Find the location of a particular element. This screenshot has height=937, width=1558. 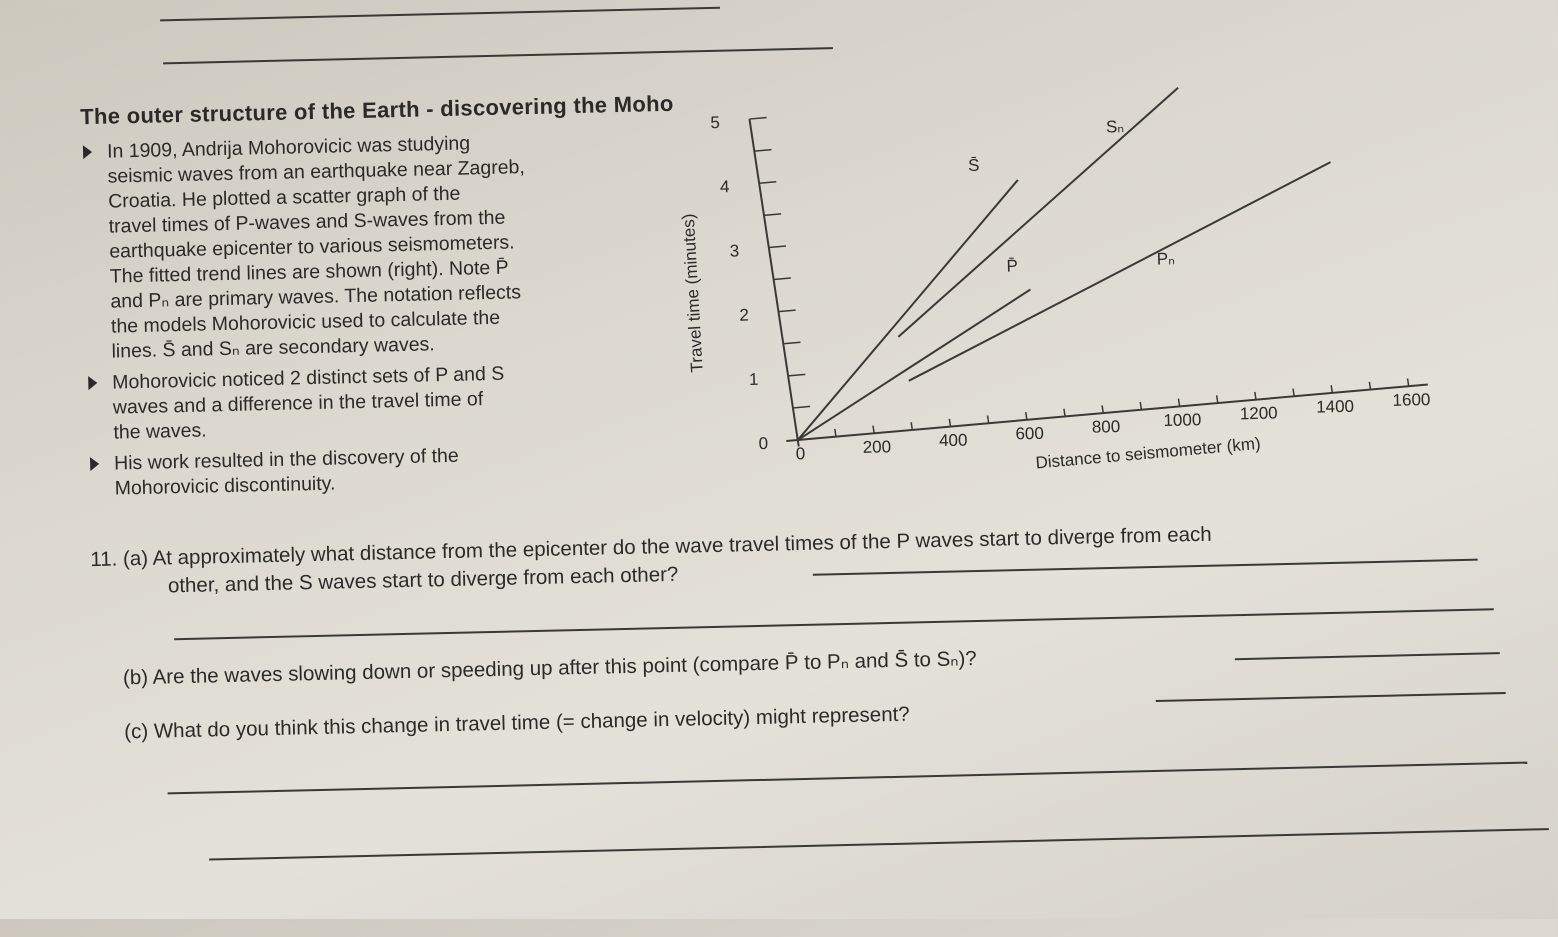

x-axis is located at coordinates (1107, 413).